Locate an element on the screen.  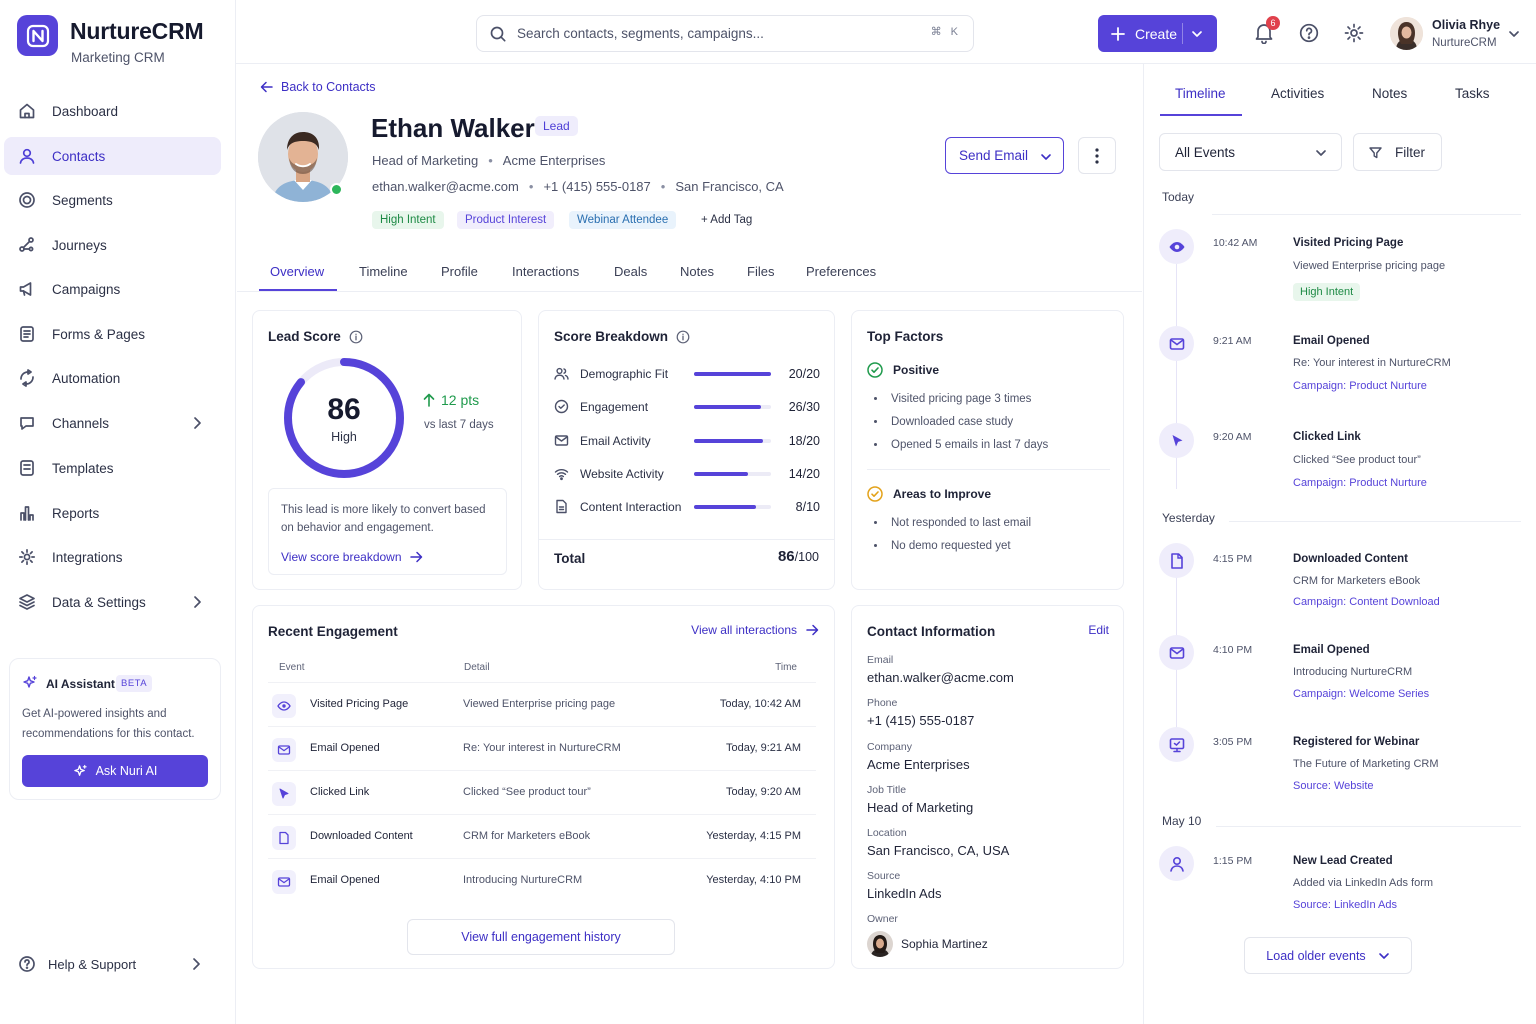
sidebar-item-templates: Templates is located at coordinates (112, 468).